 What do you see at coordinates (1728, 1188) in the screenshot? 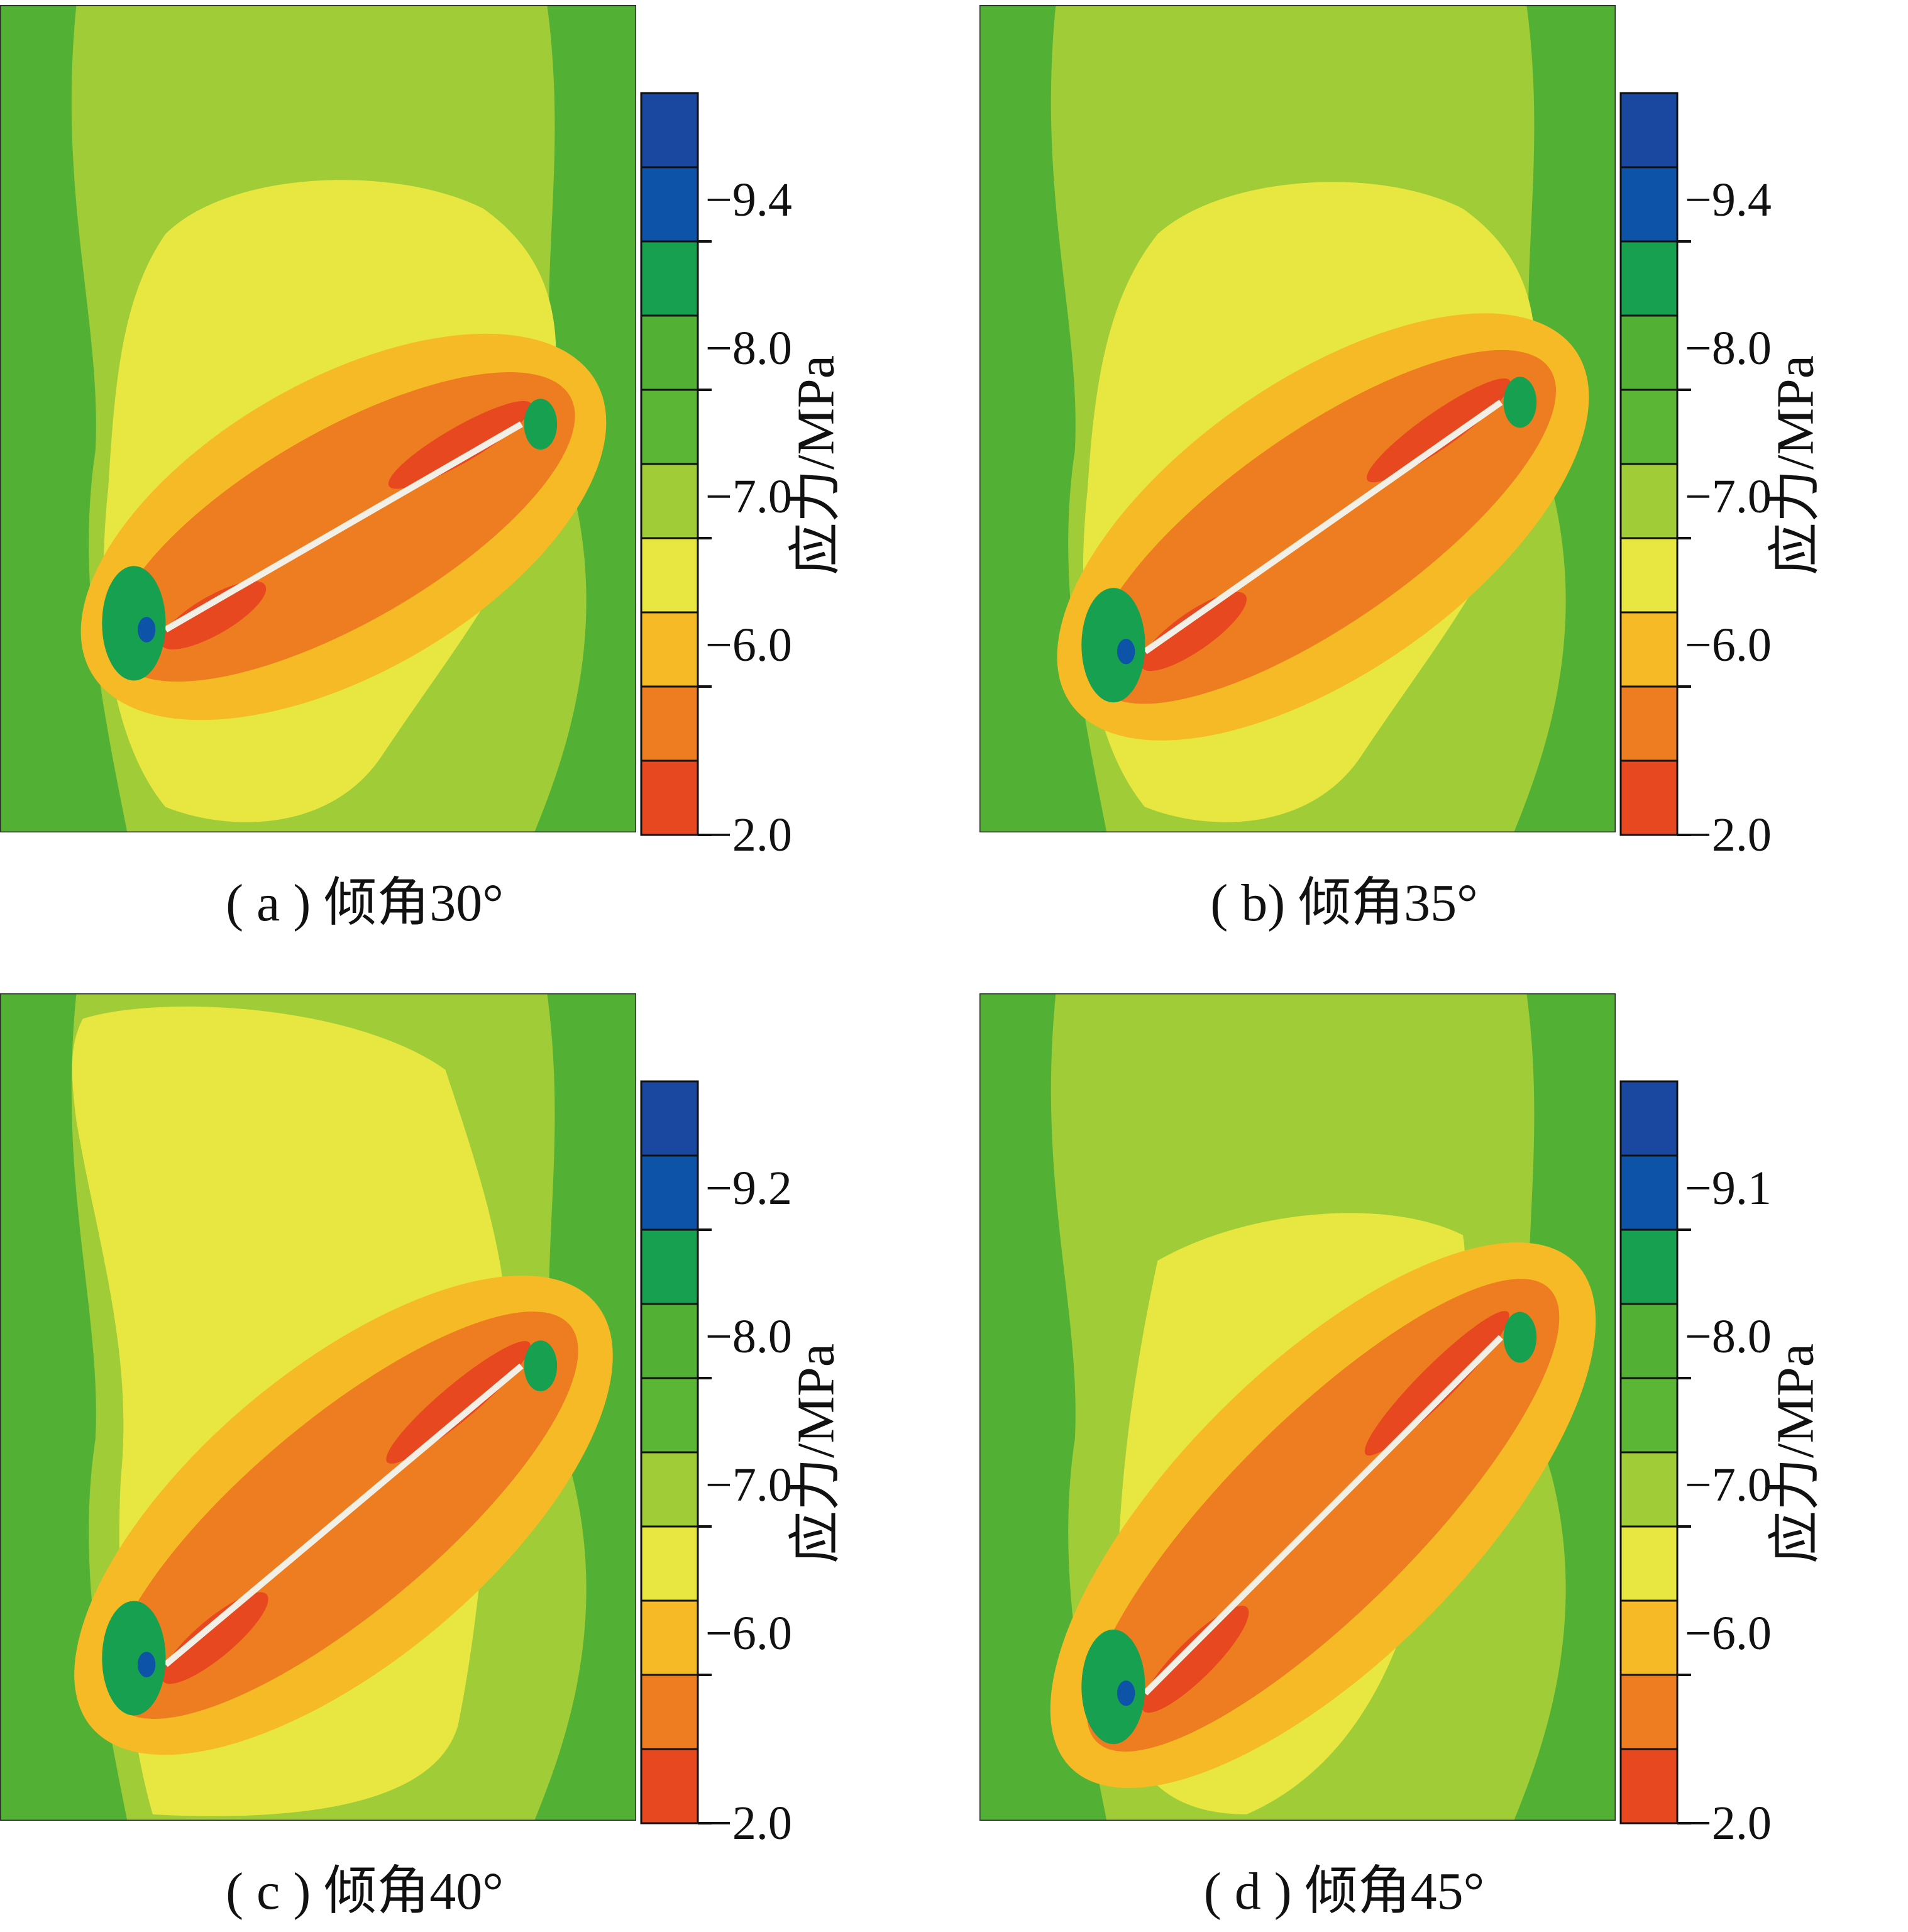
I see `colorbar-tick-label: −9.1` at bounding box center [1728, 1188].